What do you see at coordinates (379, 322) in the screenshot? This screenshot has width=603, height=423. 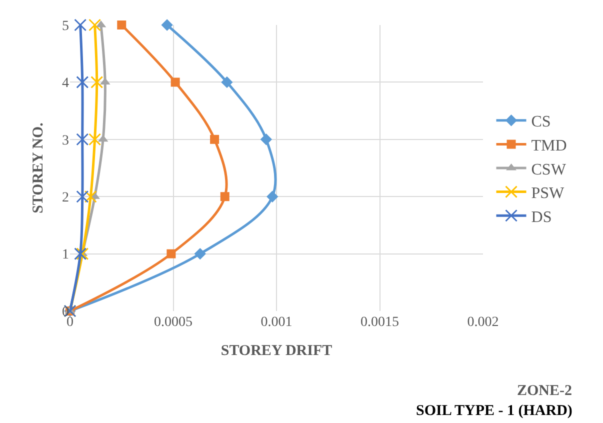 I see `x-tick-label: 0.0015` at bounding box center [379, 322].